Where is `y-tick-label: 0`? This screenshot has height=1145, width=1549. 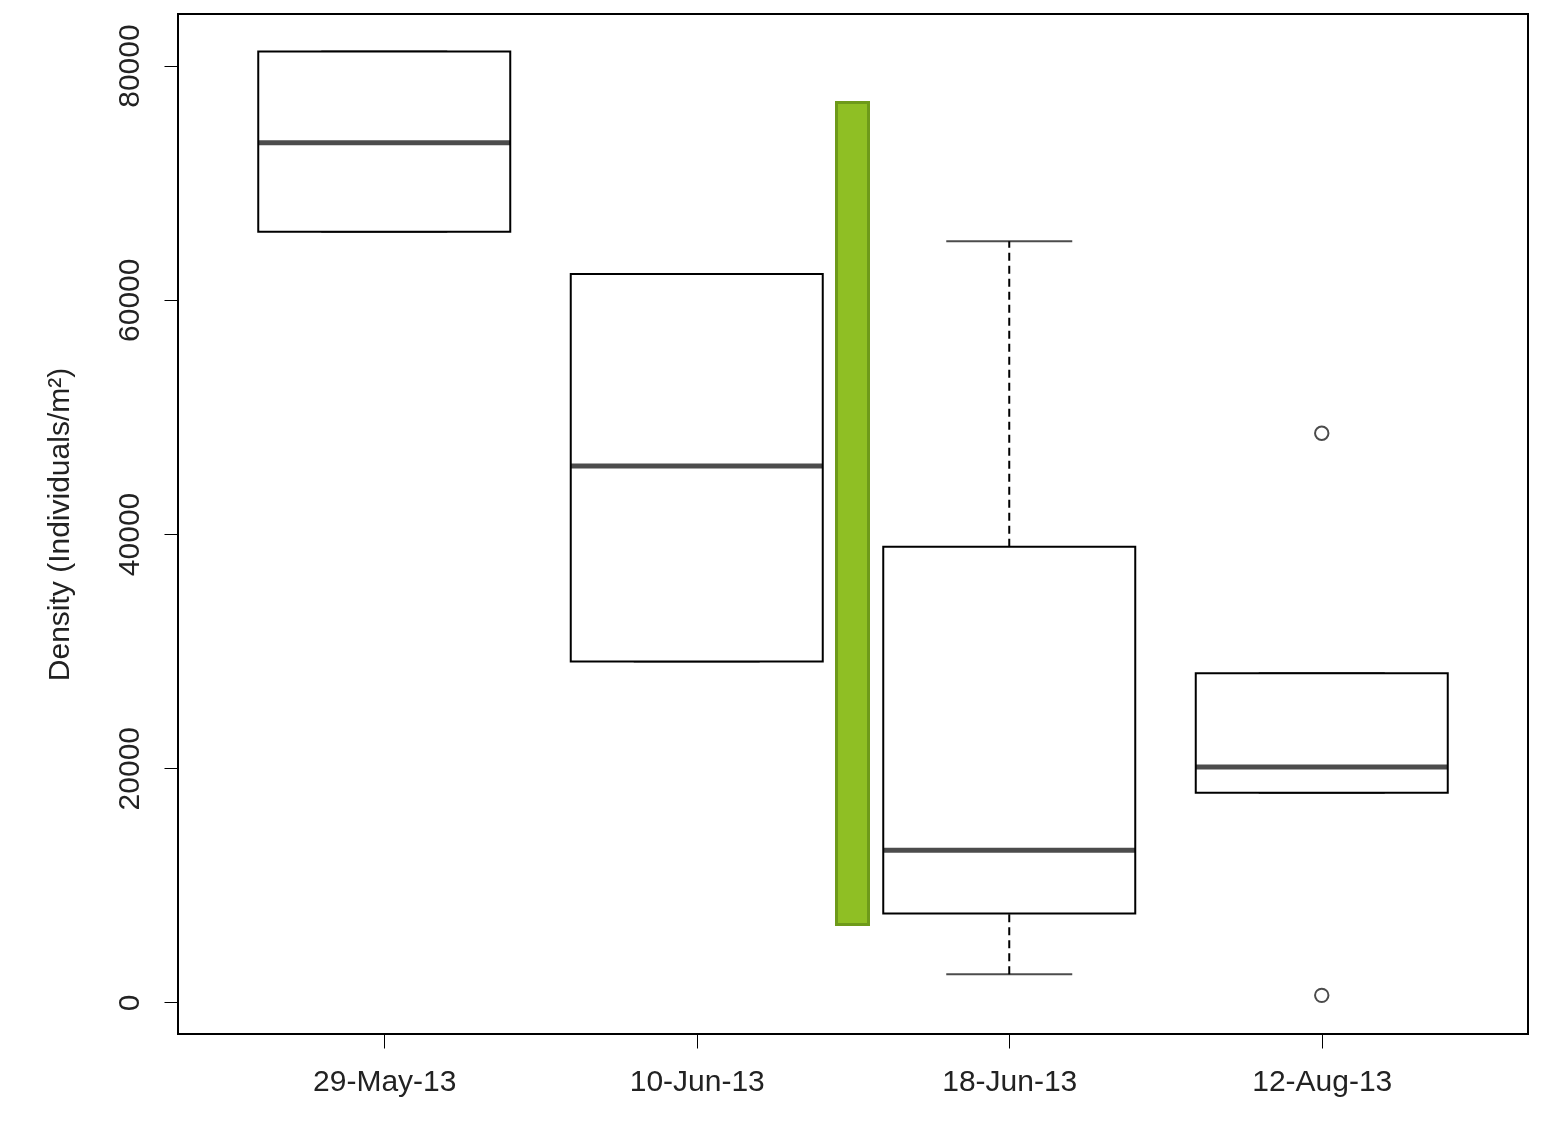
y-tick-label: 0 is located at coordinates (128, 1003).